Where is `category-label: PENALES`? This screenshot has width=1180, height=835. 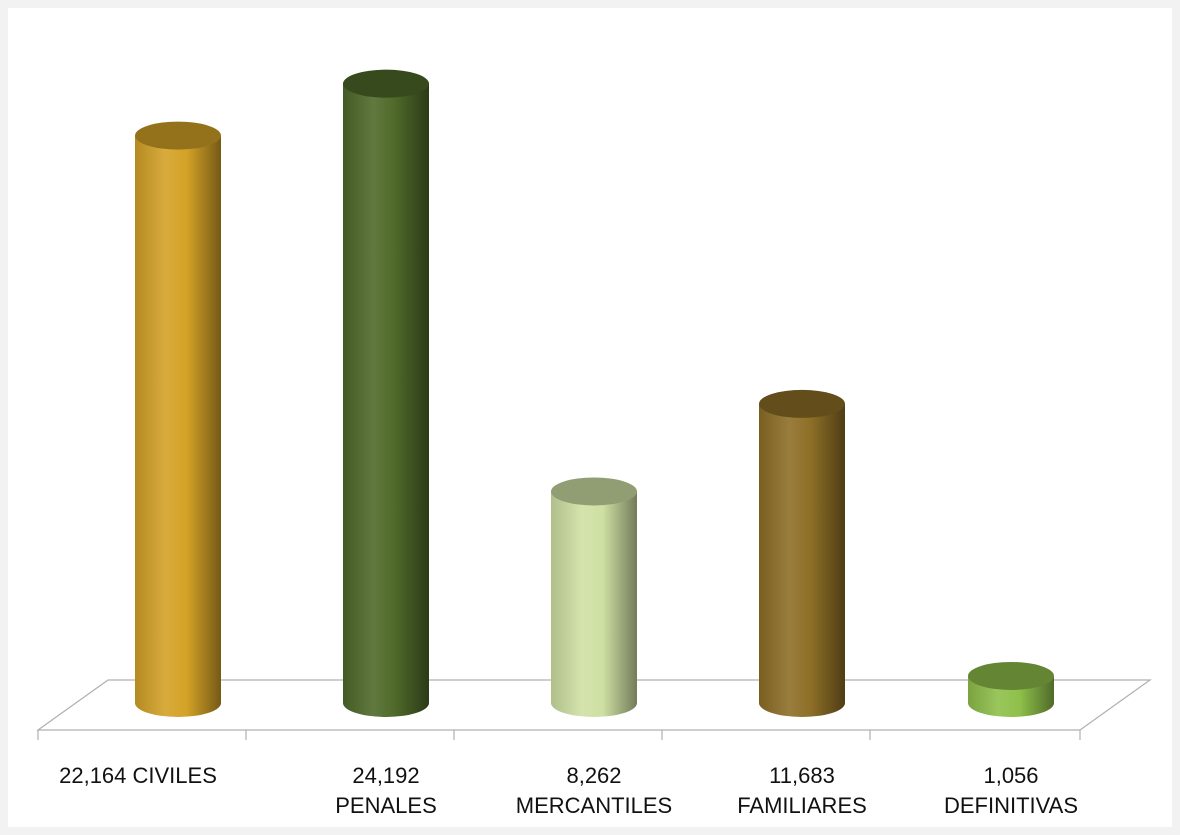
category-label: PENALES is located at coordinates (386, 805).